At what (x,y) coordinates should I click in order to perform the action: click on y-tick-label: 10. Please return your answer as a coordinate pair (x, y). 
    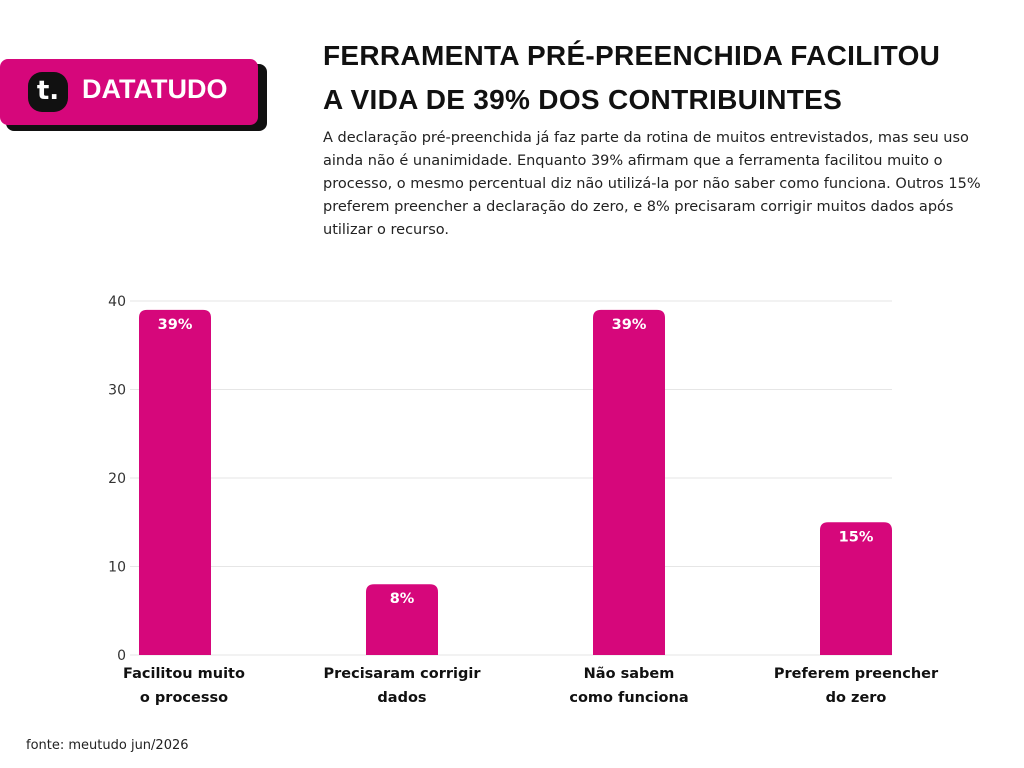
    Looking at the image, I should click on (117, 568).